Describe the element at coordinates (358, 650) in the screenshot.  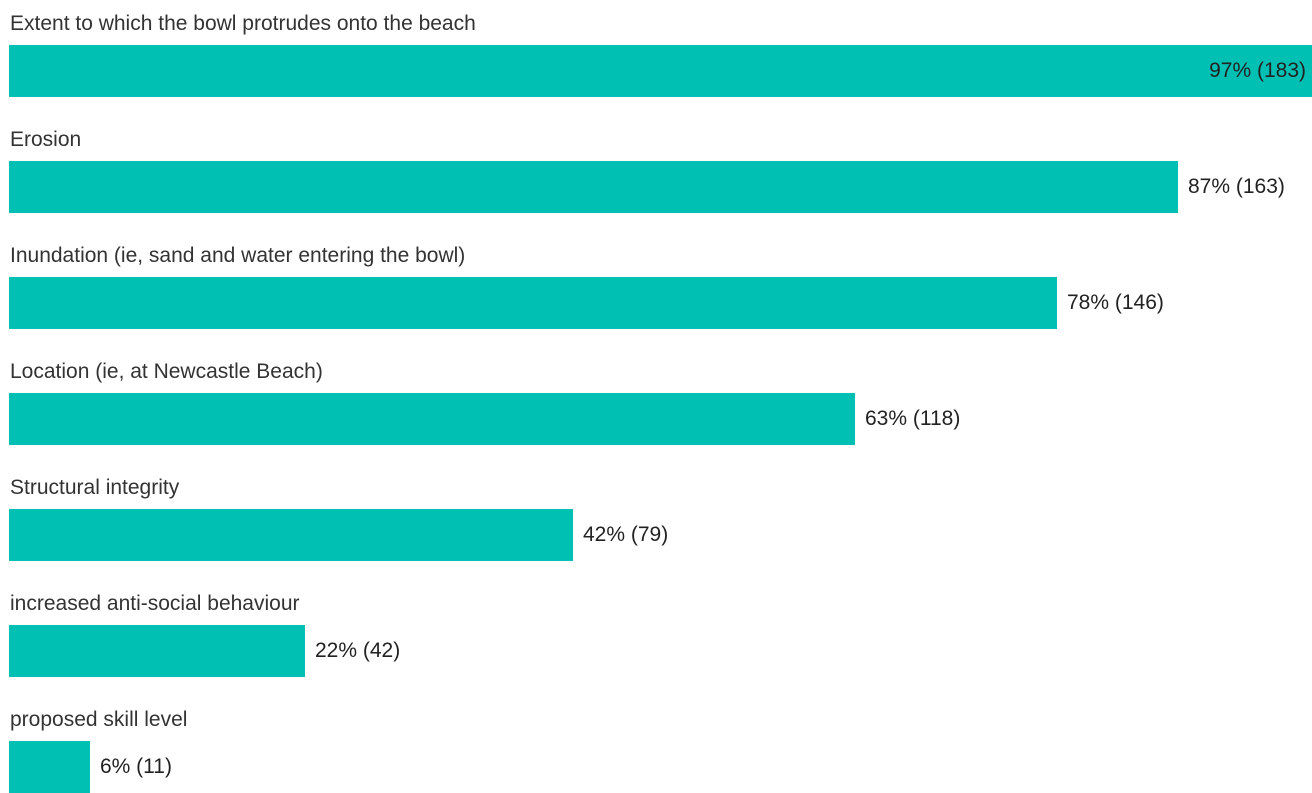
I see `value-label: 22% (42)` at that location.